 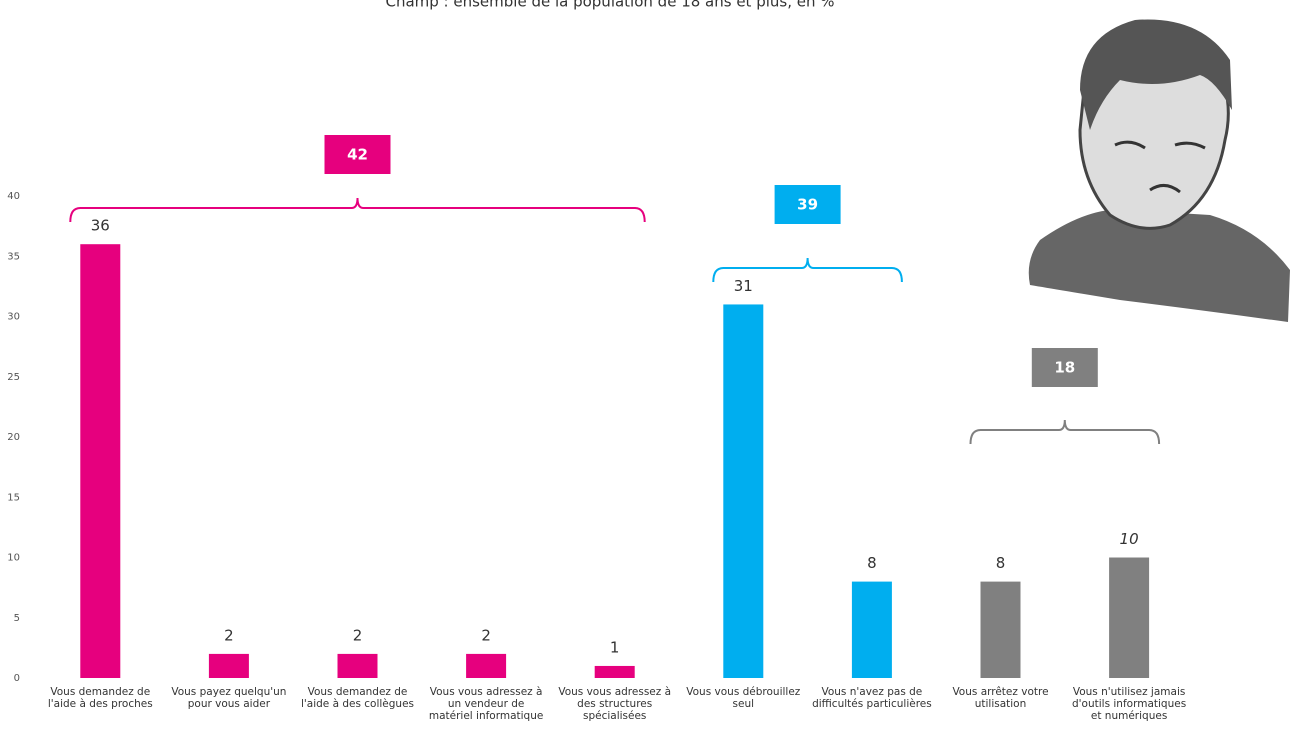 I want to click on value-label: 1, so click(x=615, y=647).